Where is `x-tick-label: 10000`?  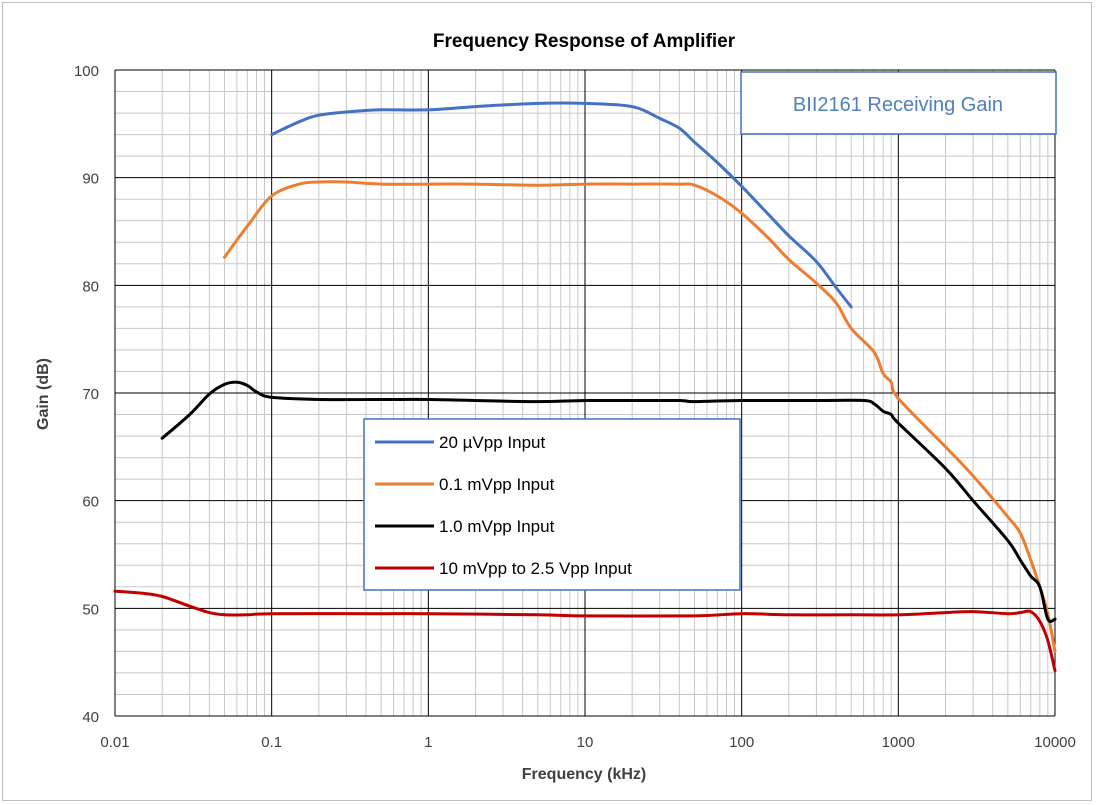 x-tick-label: 10000 is located at coordinates (1055, 742).